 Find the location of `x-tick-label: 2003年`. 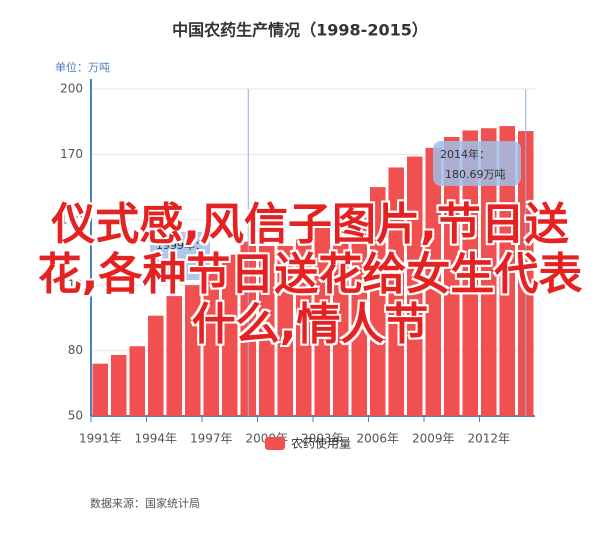

x-tick-label: 2003年 is located at coordinates (322, 439).